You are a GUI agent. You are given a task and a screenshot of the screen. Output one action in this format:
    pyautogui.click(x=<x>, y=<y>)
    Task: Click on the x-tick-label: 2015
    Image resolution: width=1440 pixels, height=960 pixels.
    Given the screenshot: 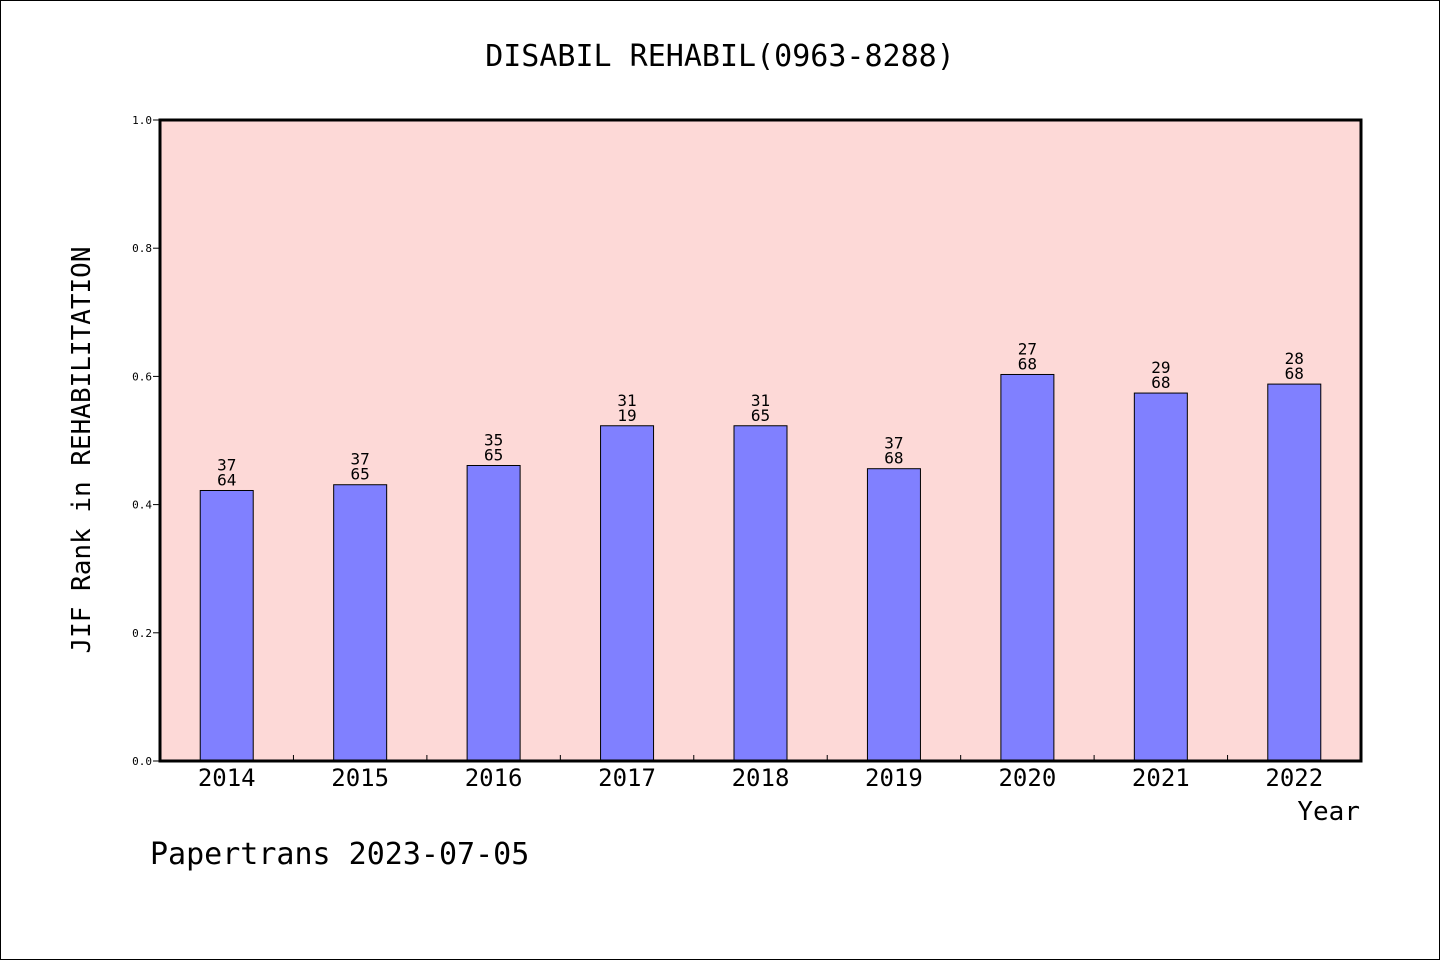 What is the action you would take?
    pyautogui.click(x=360, y=778)
    